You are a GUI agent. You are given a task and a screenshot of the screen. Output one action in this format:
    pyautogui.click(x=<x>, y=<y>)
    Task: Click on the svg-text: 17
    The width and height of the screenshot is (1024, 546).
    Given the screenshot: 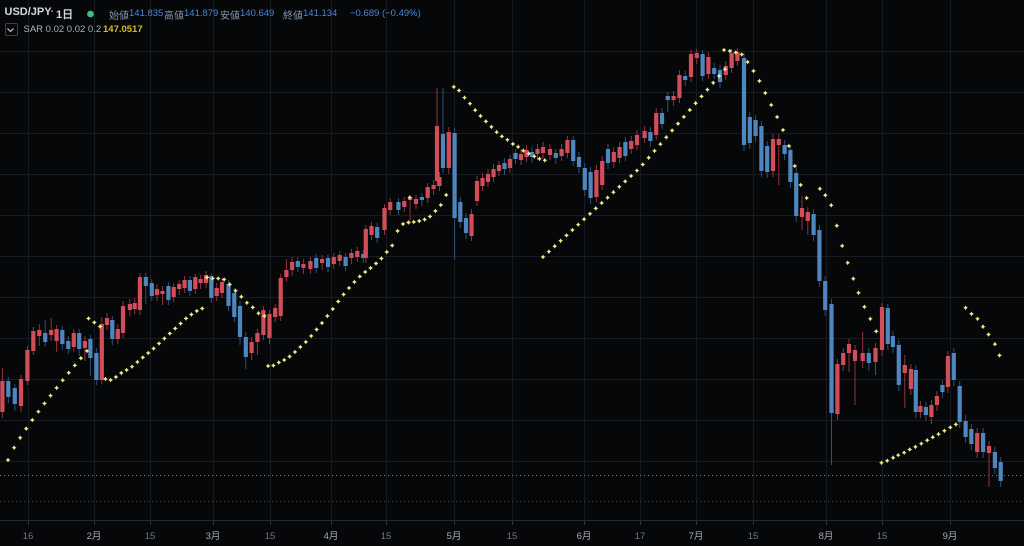 What is the action you would take?
    pyautogui.click(x=640, y=536)
    